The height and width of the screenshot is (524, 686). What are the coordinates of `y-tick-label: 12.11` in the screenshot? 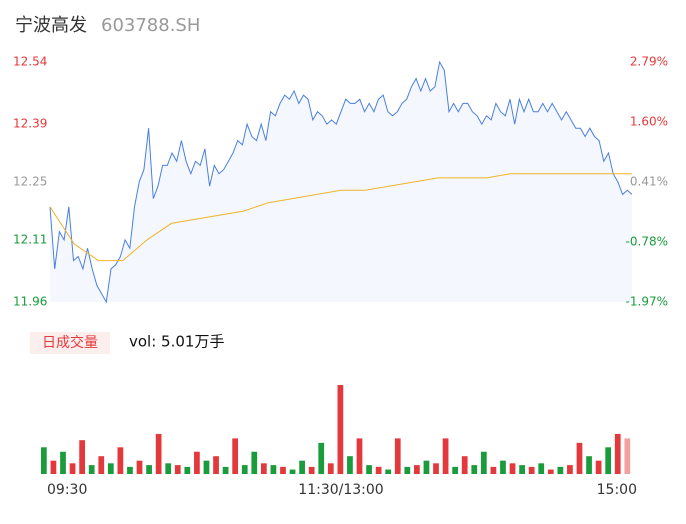 It's located at (30, 239).